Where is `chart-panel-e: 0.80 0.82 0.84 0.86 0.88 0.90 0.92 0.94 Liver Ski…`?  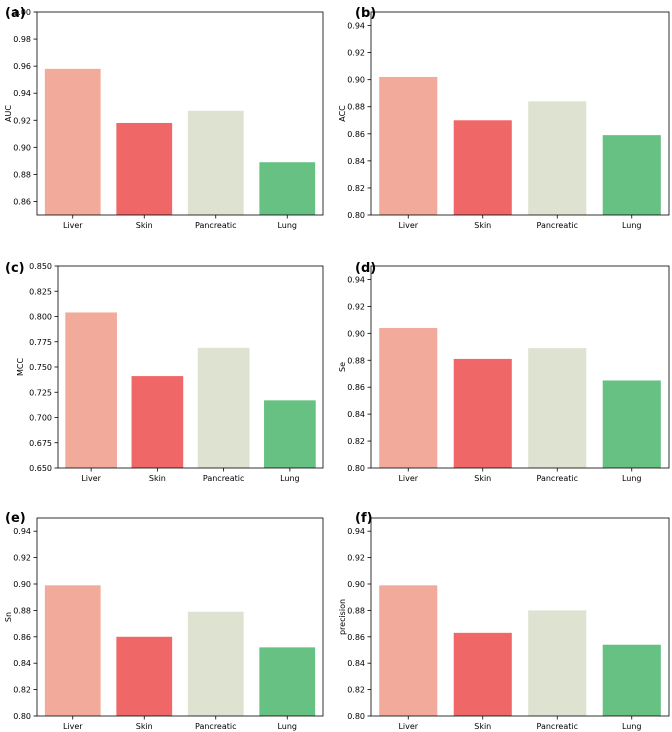
chart-panel-e: 0.80 0.82 0.84 0.86 0.88 0.90 0.92 0.94 Liver Ski… is located at coordinates (164, 621).